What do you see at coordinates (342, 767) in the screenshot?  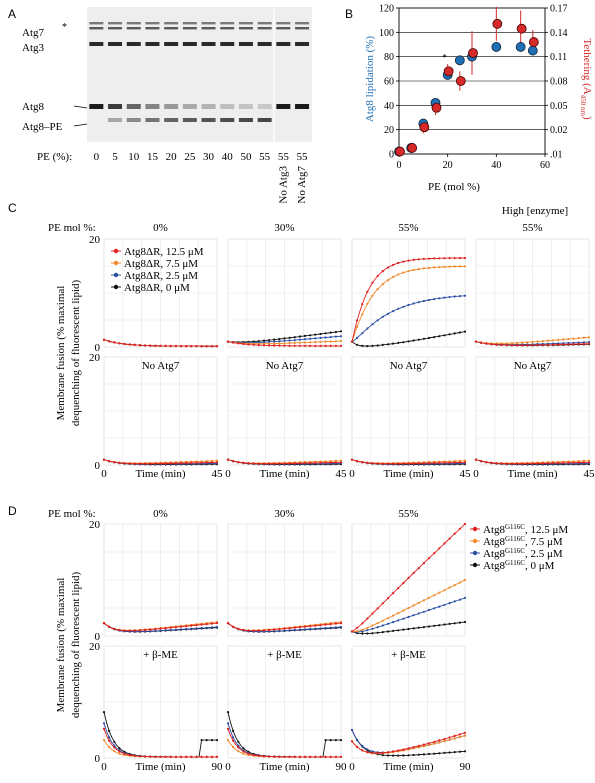 I see `xtick-end: 90` at bounding box center [342, 767].